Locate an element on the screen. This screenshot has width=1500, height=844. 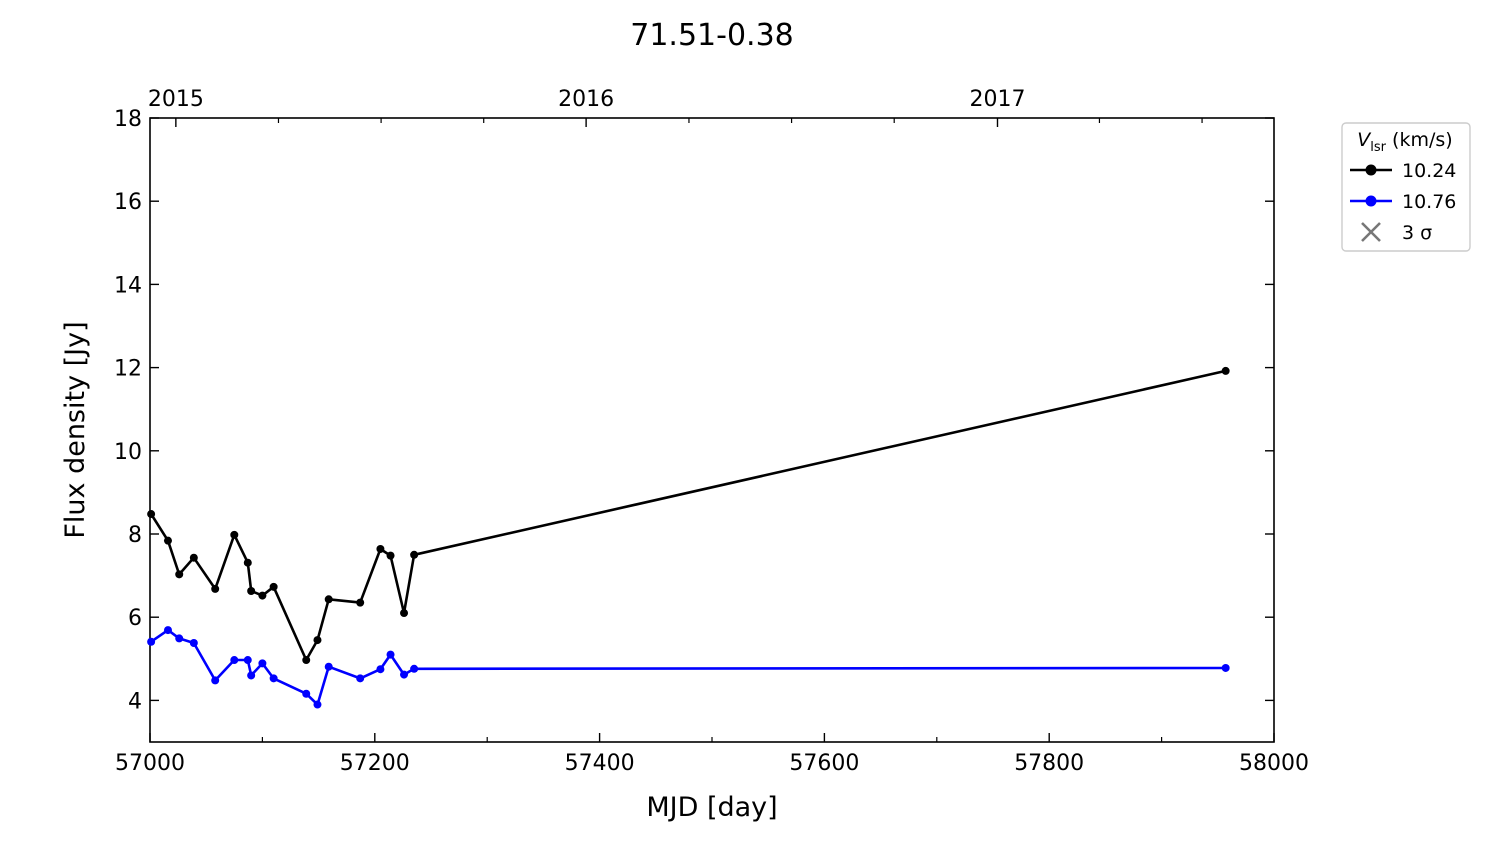
top-year-label: 2017 is located at coordinates (997, 99).